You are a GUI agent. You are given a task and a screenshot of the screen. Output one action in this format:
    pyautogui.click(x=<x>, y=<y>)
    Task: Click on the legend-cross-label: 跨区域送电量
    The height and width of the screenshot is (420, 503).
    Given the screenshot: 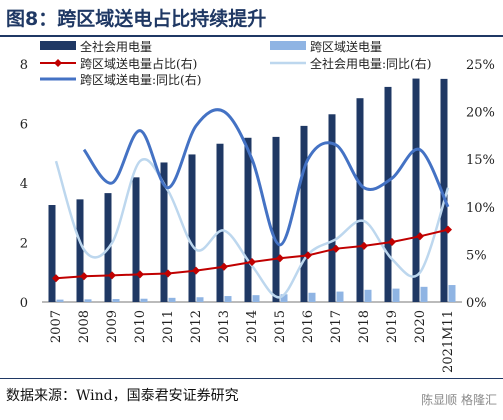 What is the action you would take?
    pyautogui.click(x=346, y=46)
    